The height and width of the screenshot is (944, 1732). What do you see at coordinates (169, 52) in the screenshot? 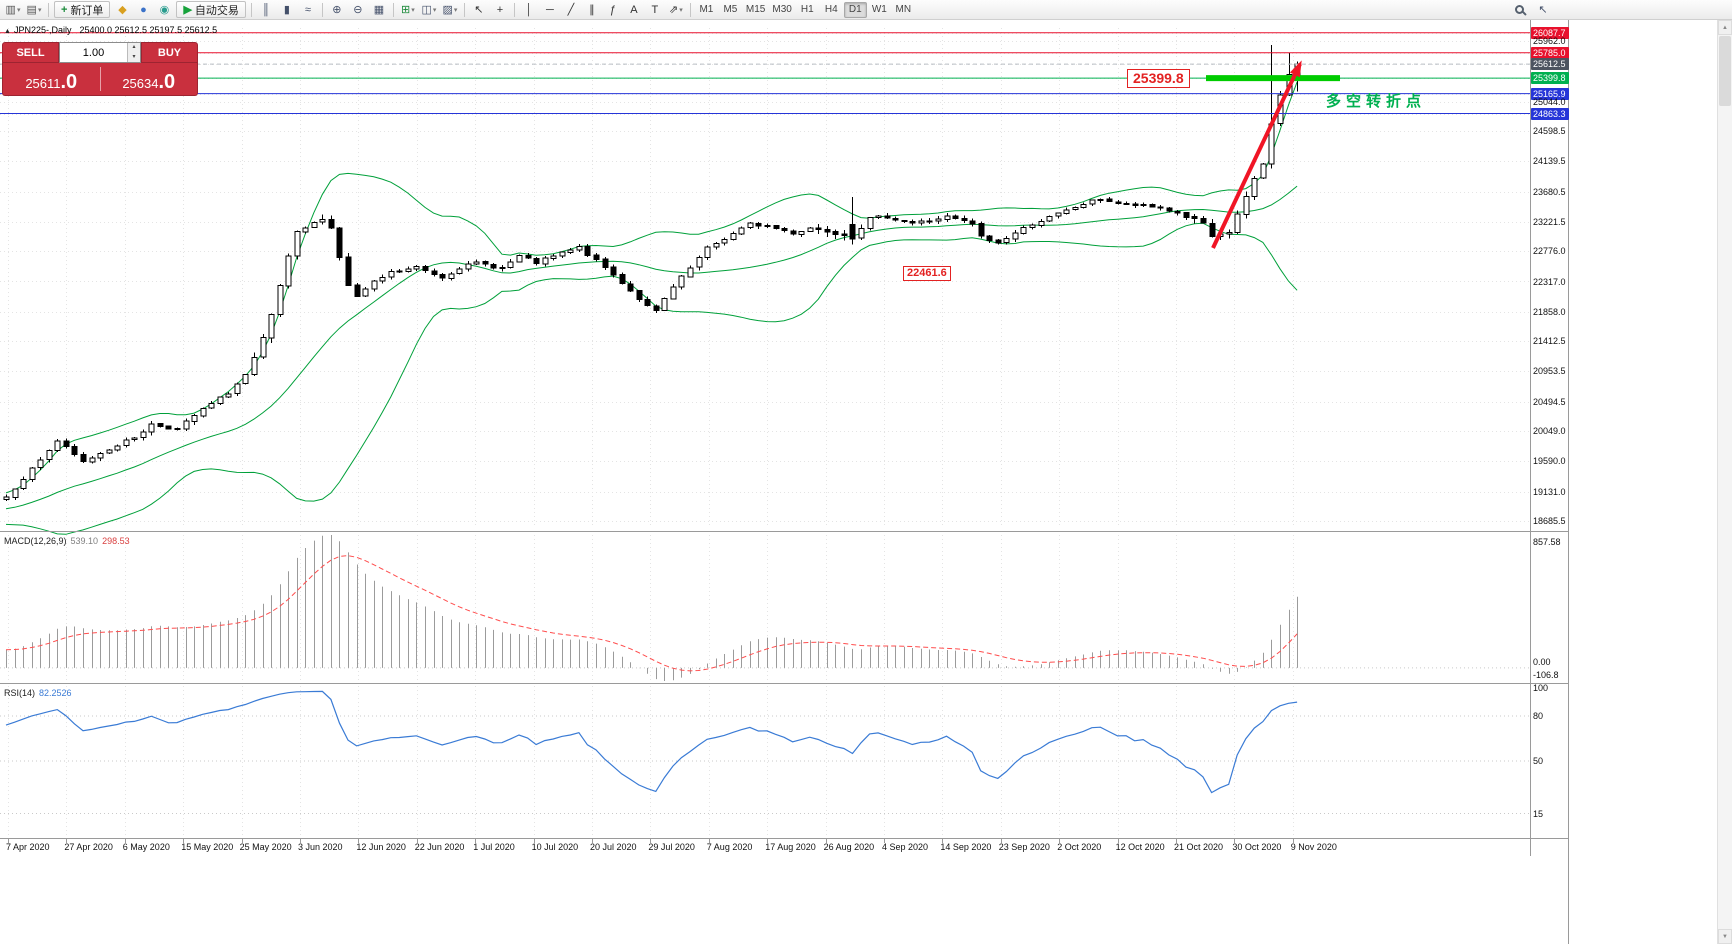
I see `buy-button: BUY` at bounding box center [169, 52].